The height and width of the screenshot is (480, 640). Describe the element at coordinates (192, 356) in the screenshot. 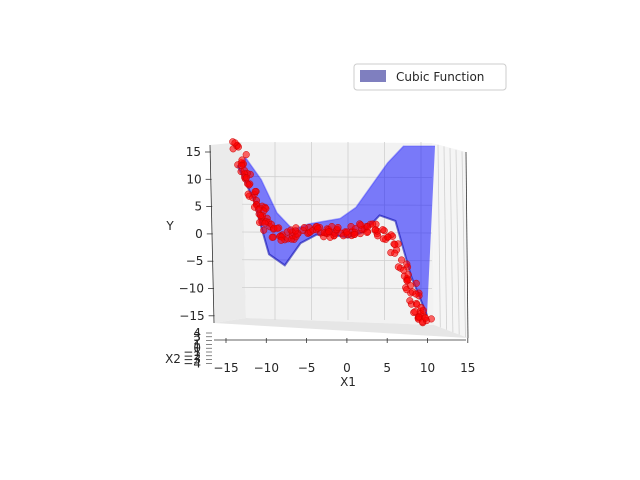

I see `x2-tick-label: −2` at that location.